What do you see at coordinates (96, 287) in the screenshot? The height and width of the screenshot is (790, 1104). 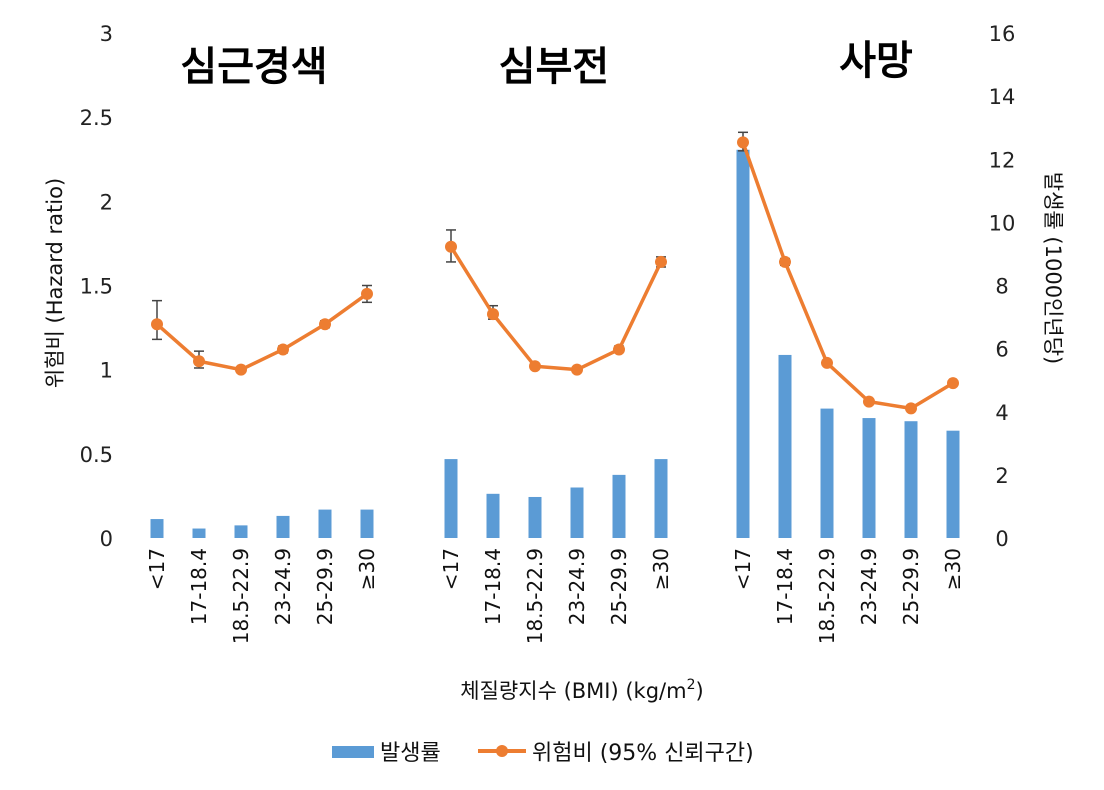 I see `left-tick-label: 1.5` at bounding box center [96, 287].